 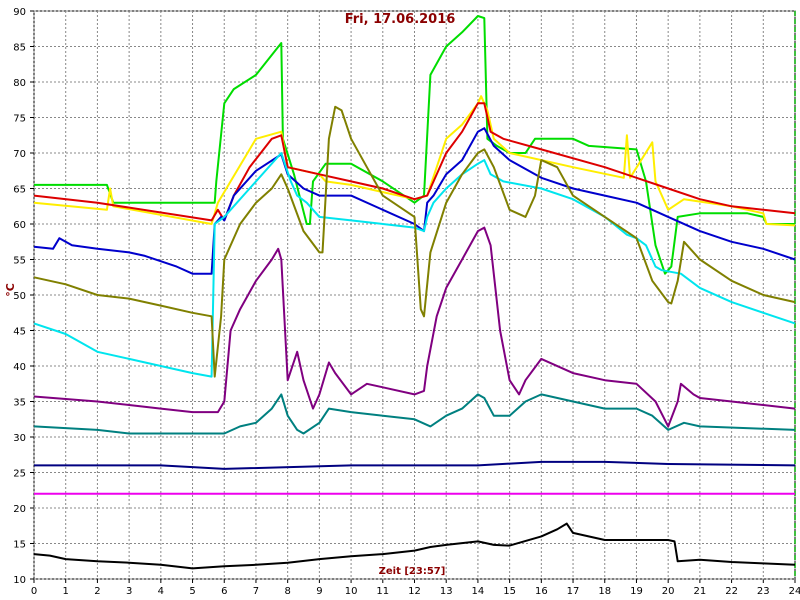 What do you see at coordinates (412, 571) in the screenshot?
I see `x-axis-label: Zeit [23:57]` at bounding box center [412, 571].